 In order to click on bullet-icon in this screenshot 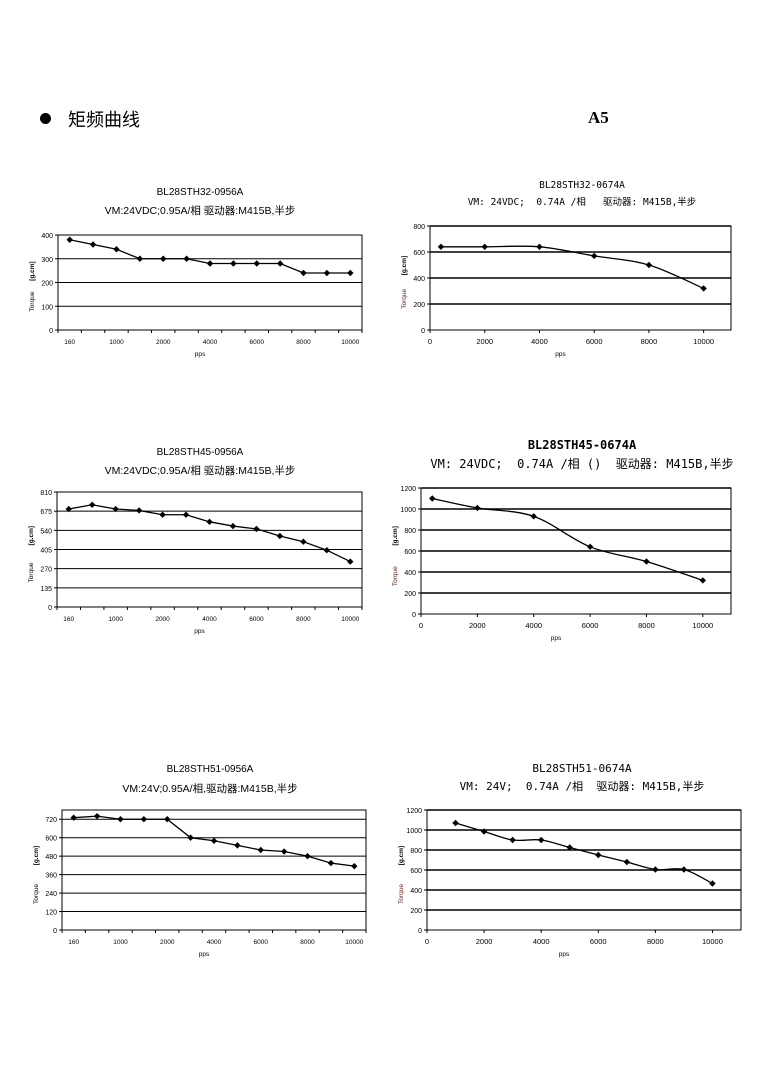, I will do `click(45, 118)`.